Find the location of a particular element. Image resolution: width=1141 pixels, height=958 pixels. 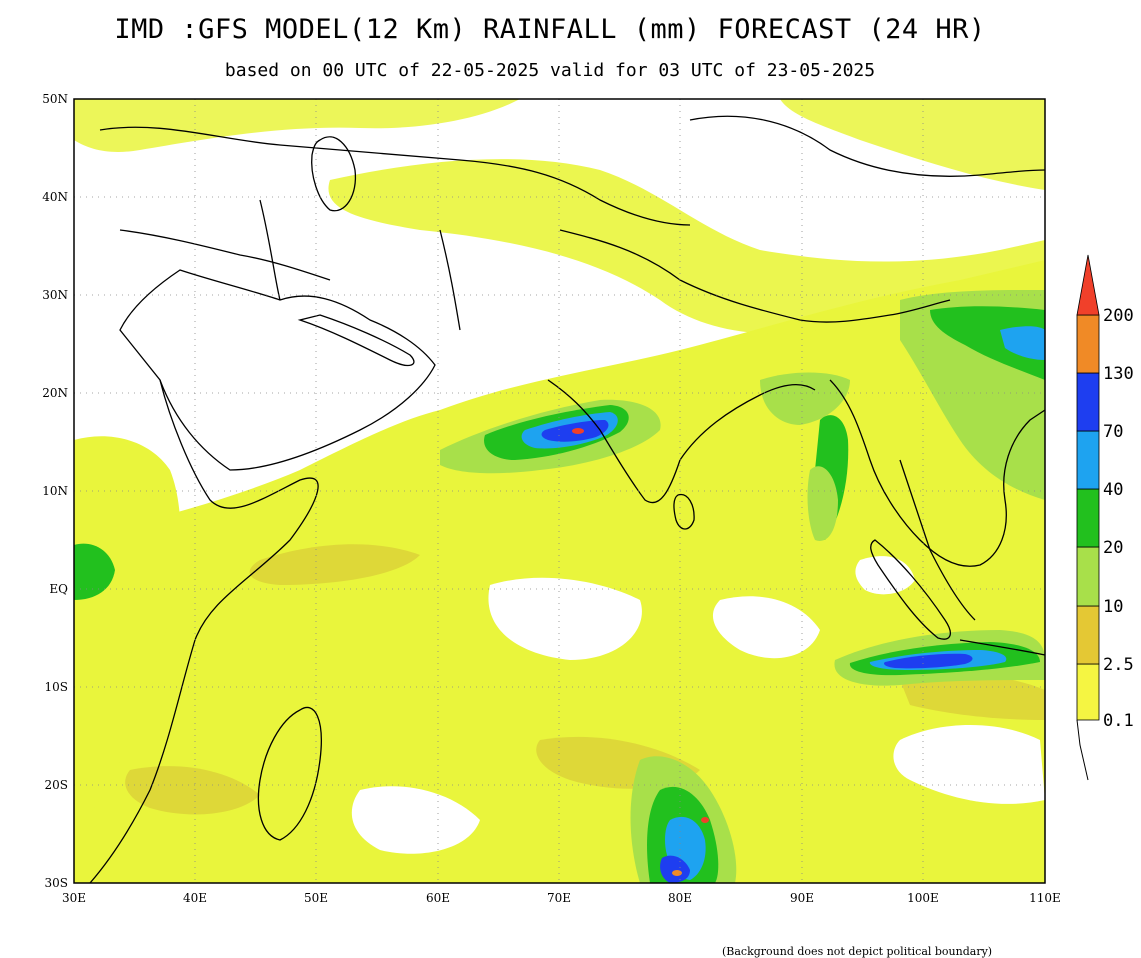

india-coast is located at coordinates (681, 441).